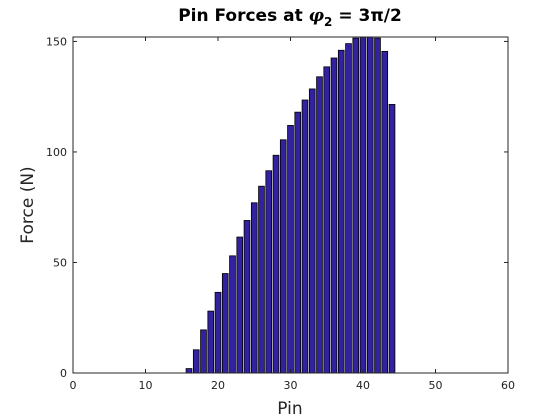 This screenshot has width=560, height=420. What do you see at coordinates (366, 16) in the screenshot?
I see `title-suffix: = 3π/2` at bounding box center [366, 16].